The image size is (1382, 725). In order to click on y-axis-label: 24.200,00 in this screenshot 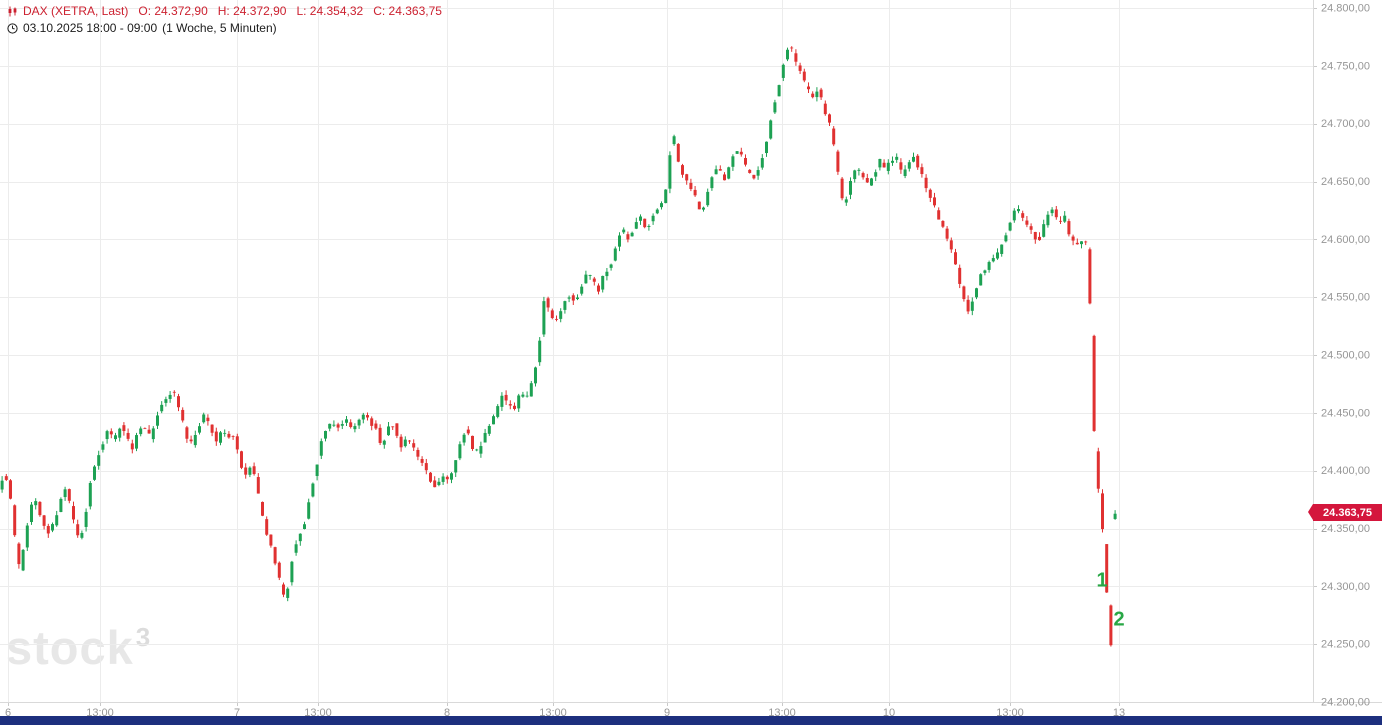, I will do `click(1345, 703)`.